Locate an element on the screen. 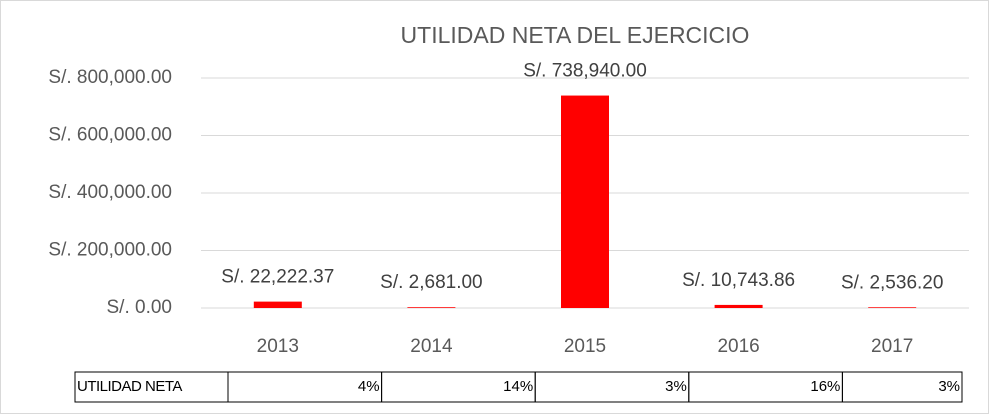 The width and height of the screenshot is (989, 414). table-value: 14% is located at coordinates (518, 386).